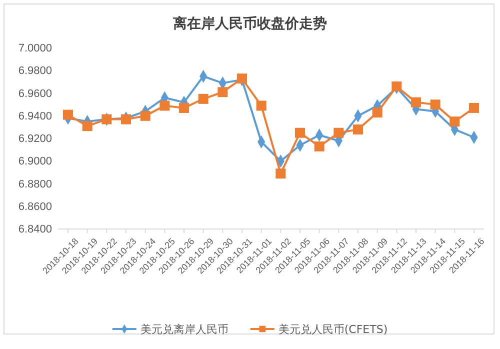 The height and width of the screenshot is (349, 500). What do you see at coordinates (35, 48) in the screenshot?
I see `y-tick-label: 7.0000` at bounding box center [35, 48].